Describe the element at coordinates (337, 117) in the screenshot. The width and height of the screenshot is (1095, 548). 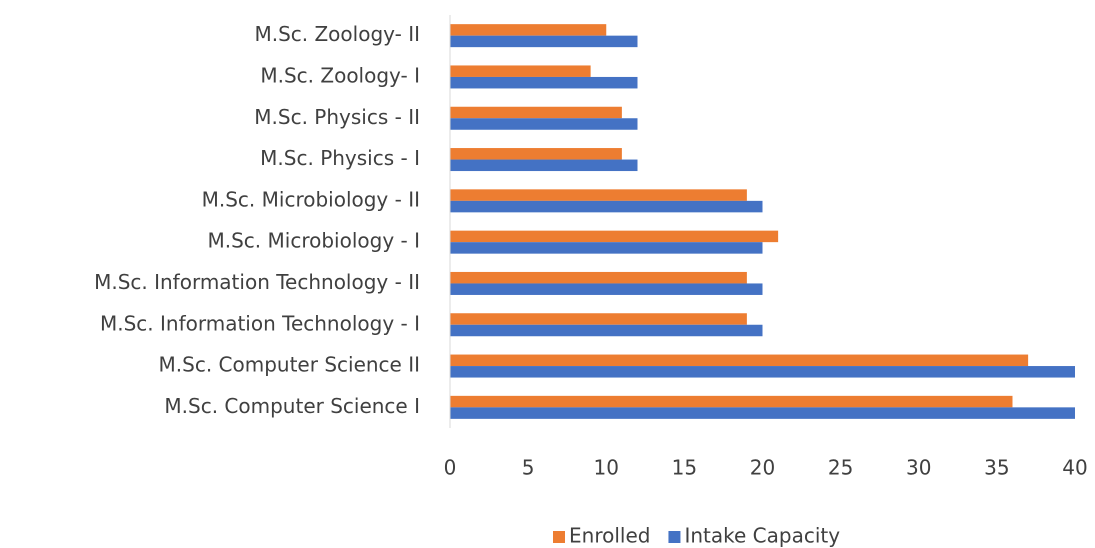
I see `y-tick-label: M.Sc. Physics - II` at that location.